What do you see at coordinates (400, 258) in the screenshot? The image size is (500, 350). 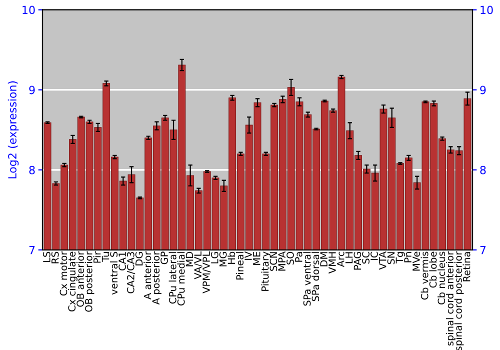 I see `x-tick-label: Tg` at bounding box center [400, 258].